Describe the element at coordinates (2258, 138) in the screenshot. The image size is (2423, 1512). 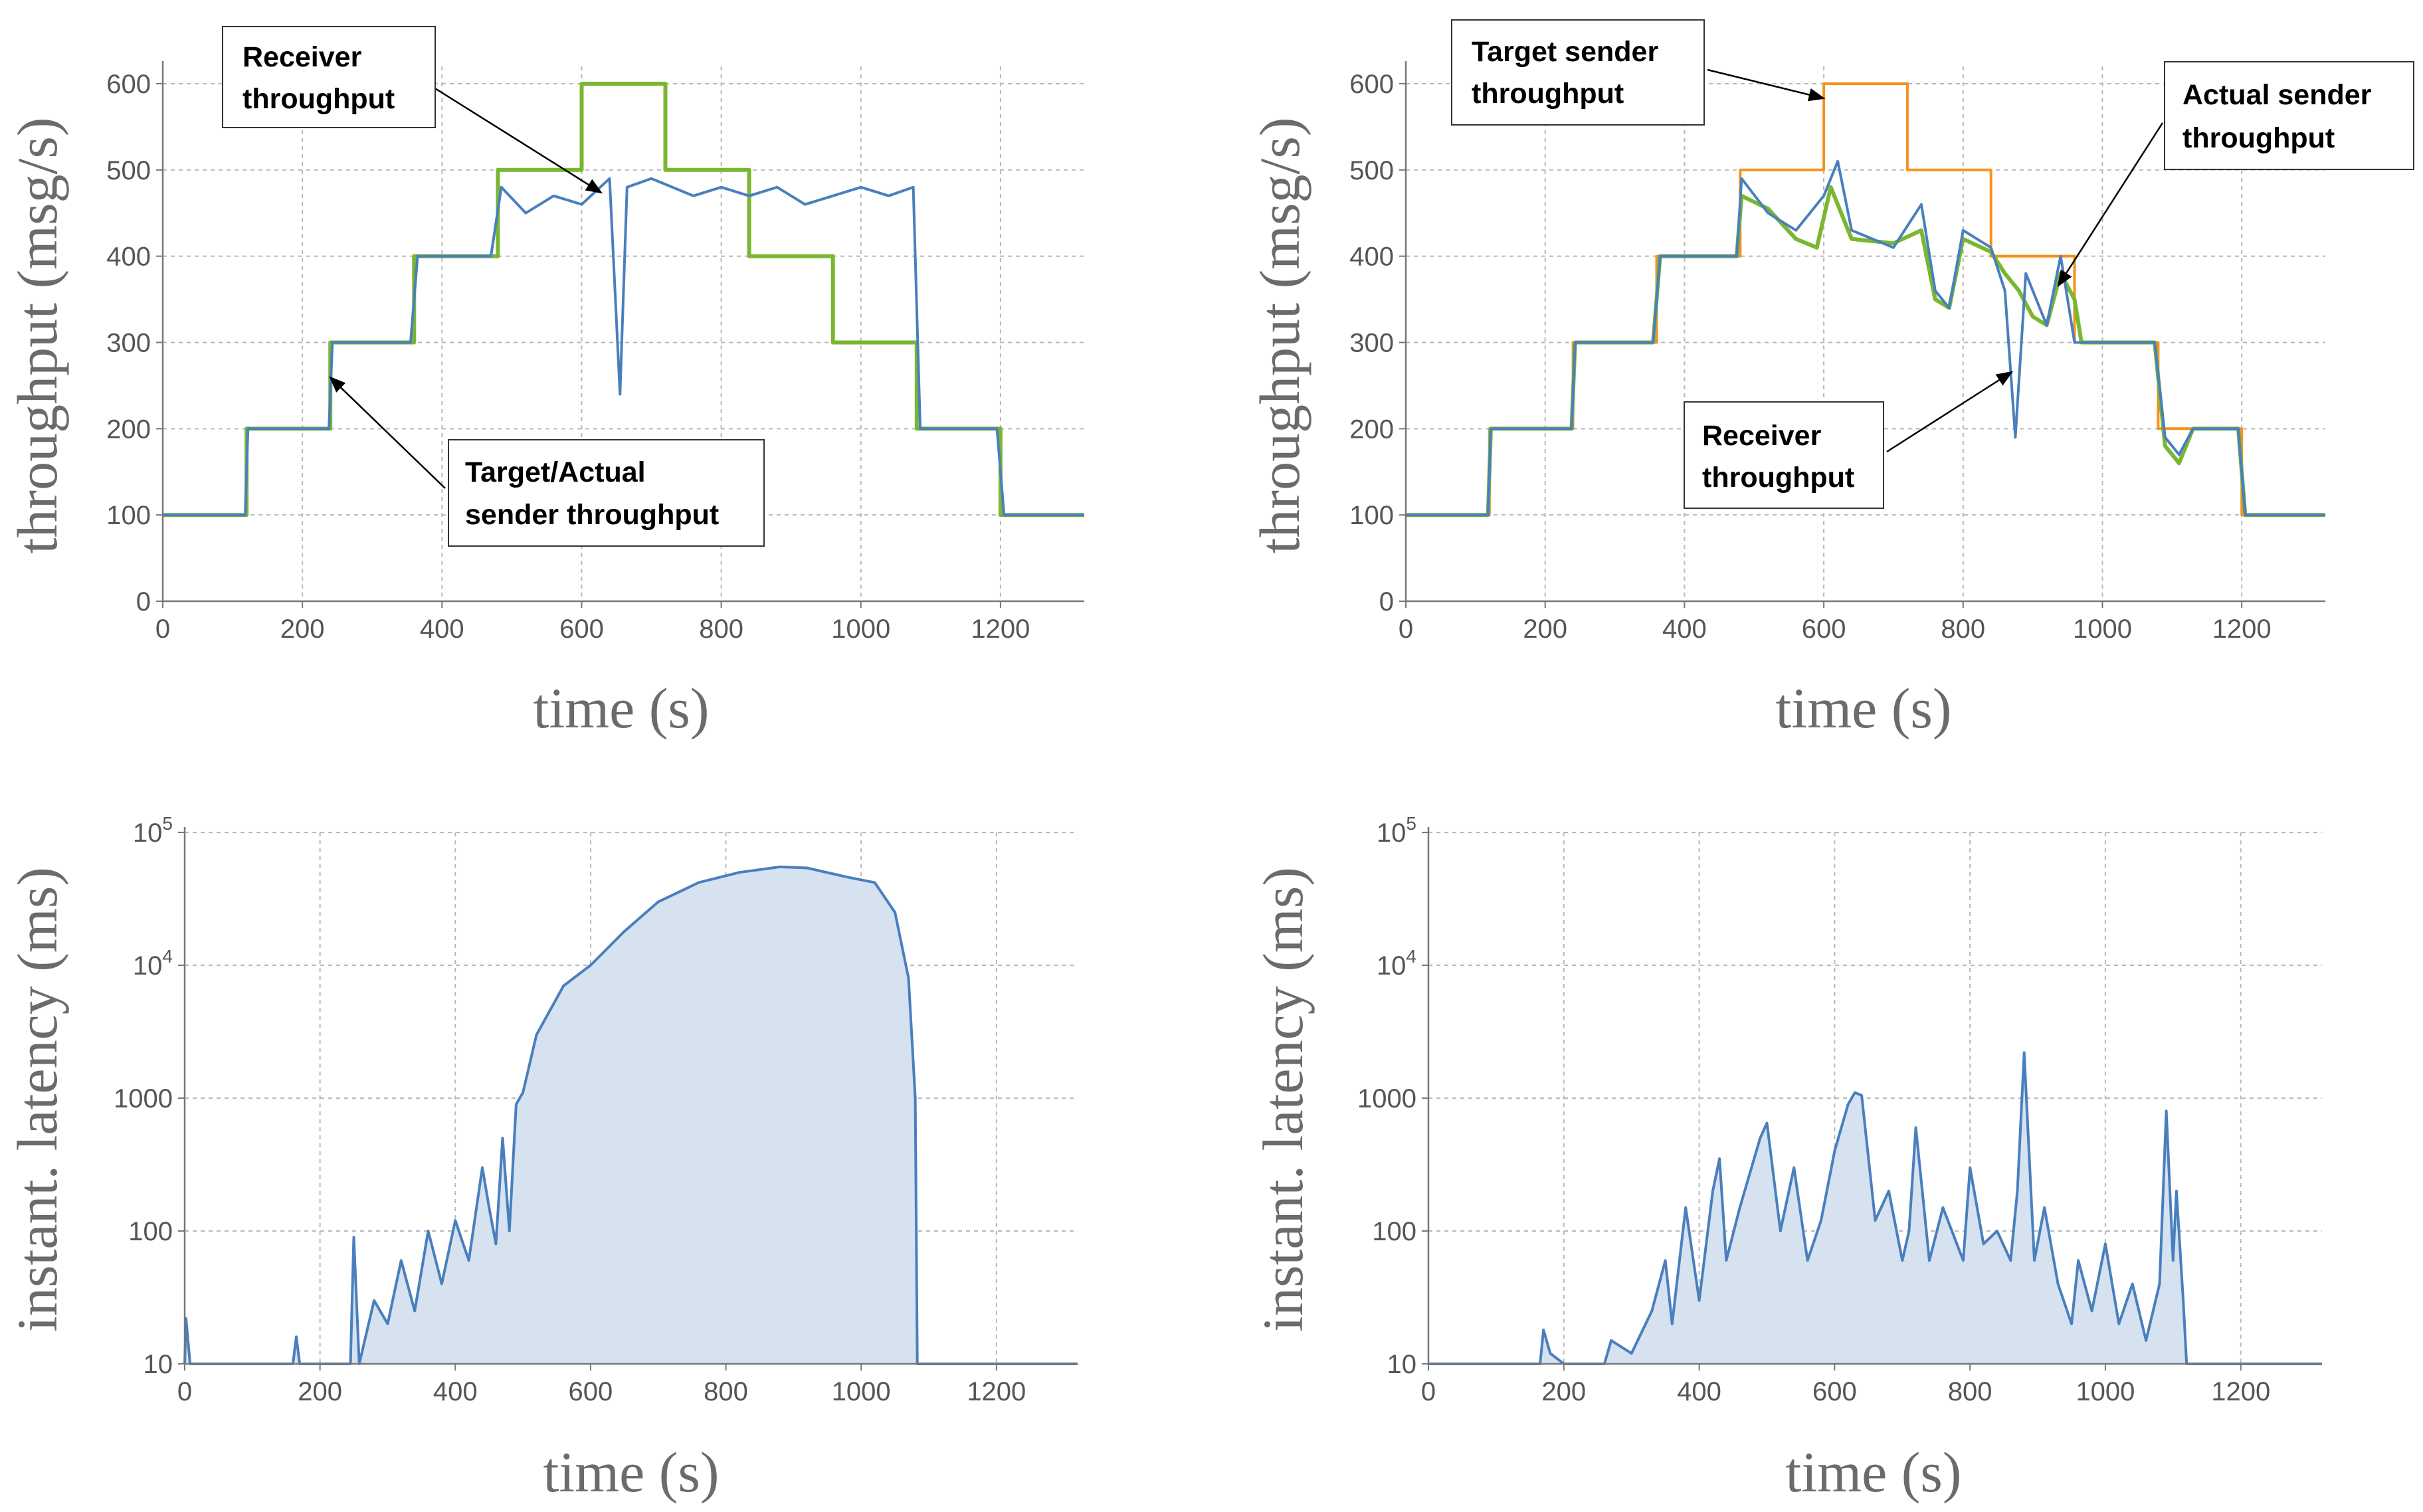
I see `actual-sender-callout-line2: throughput` at that location.